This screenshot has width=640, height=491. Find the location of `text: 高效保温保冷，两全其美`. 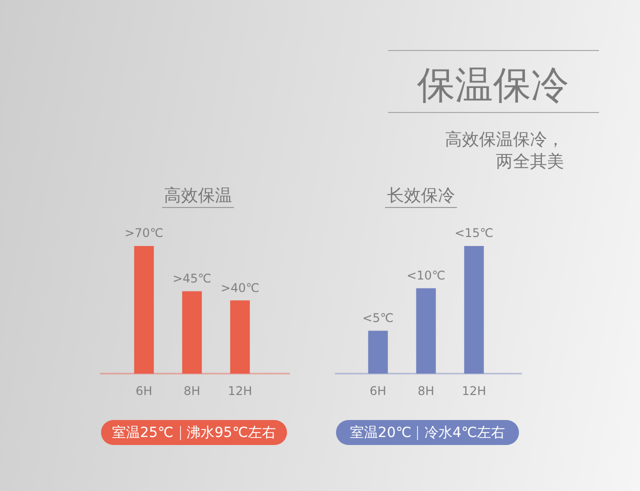

text: 高效保温保冷，两全其美 is located at coordinates (504, 151).